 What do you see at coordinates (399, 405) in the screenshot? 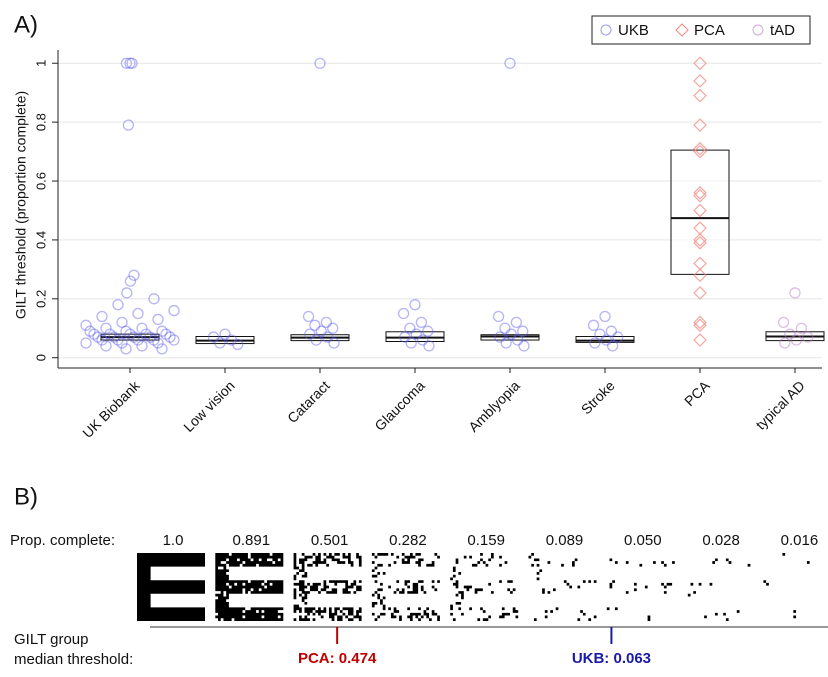
I see `x-tick-label: Glaucoma` at bounding box center [399, 405].